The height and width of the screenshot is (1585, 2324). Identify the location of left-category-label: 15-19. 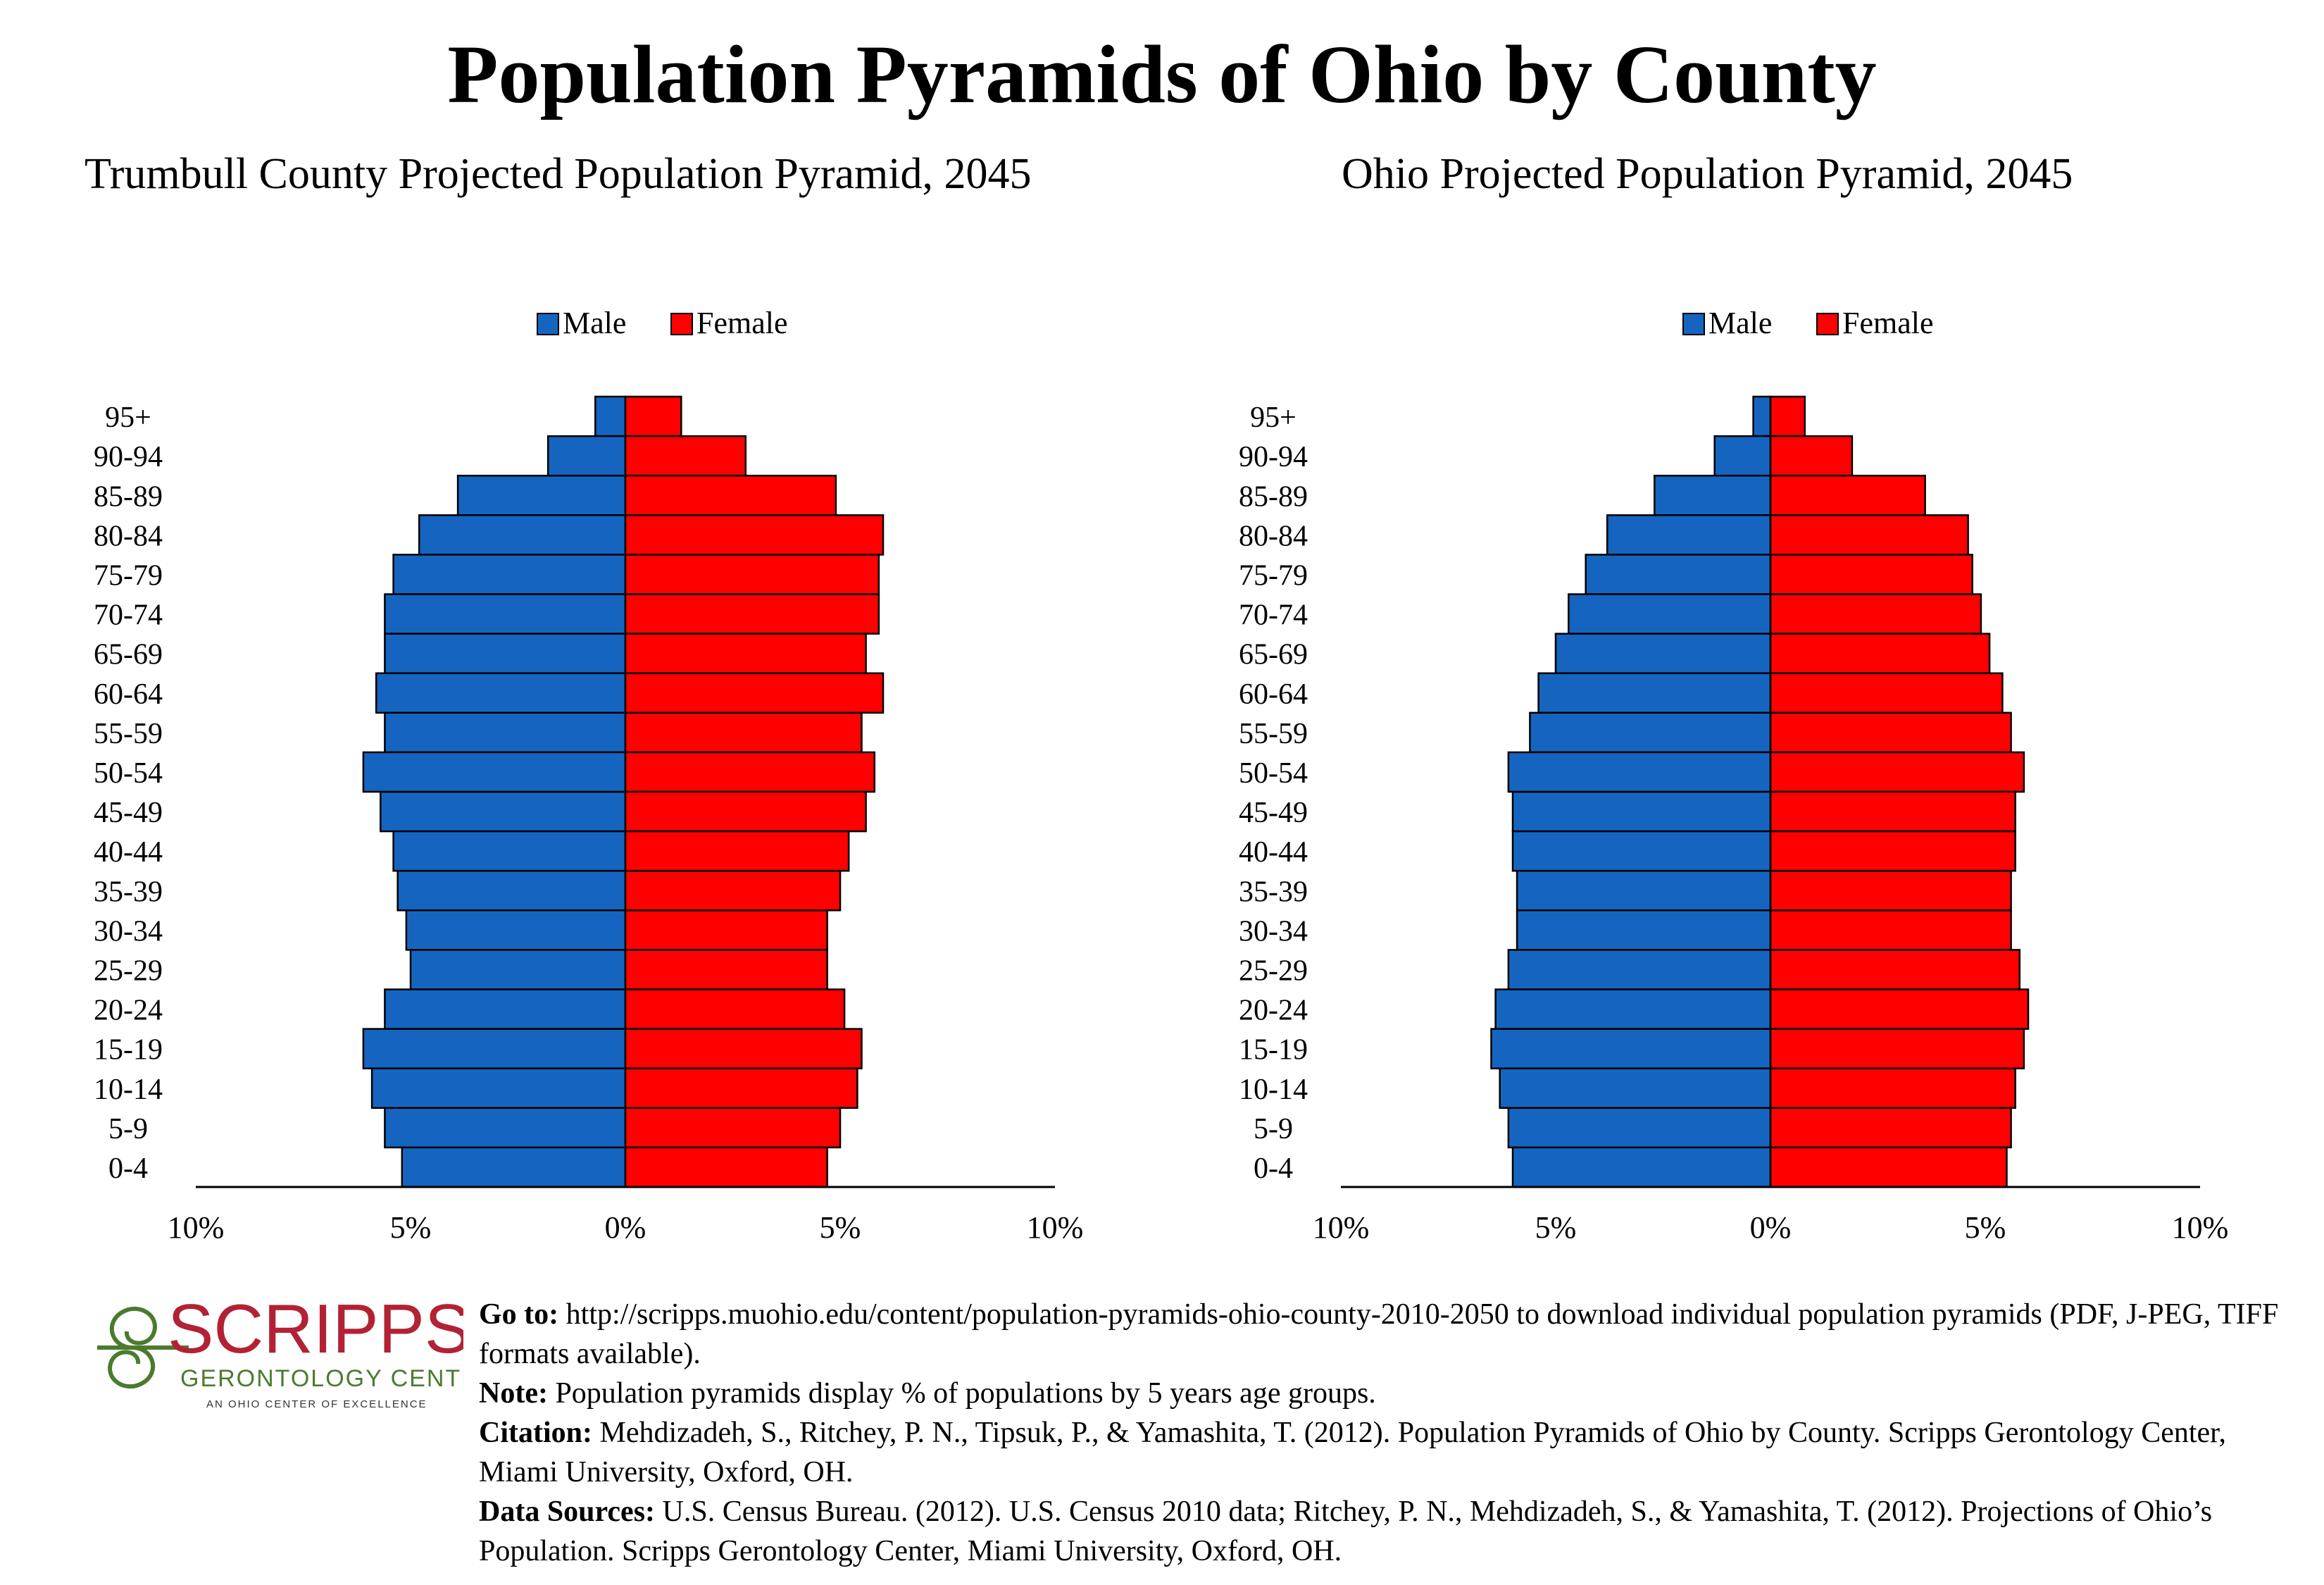
(128, 1050).